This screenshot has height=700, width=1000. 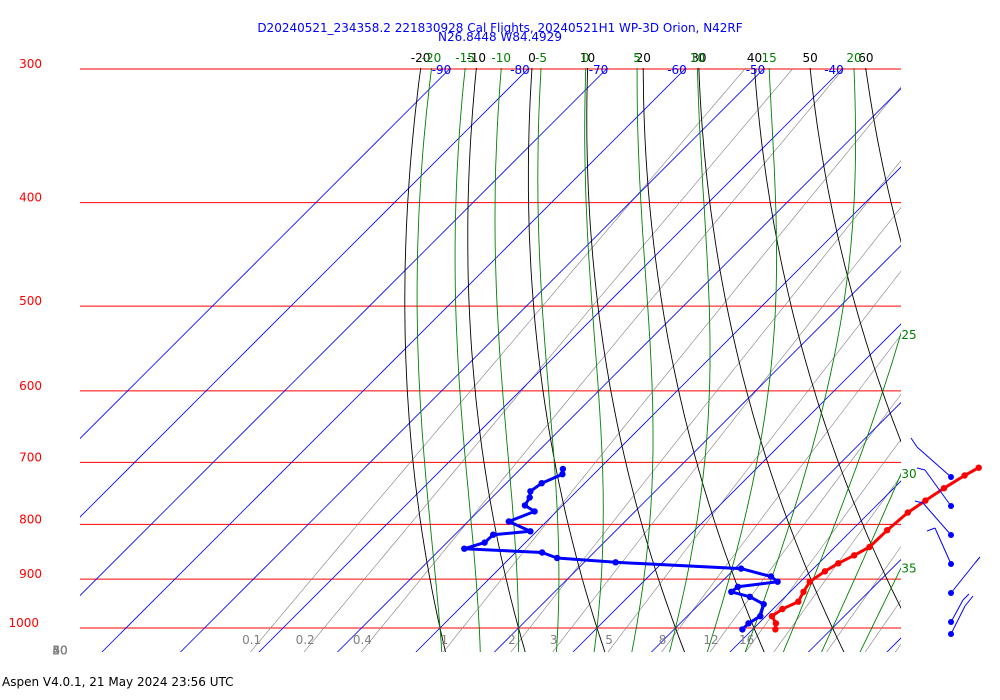 I want to click on mixing-ratio-label: 16, so click(x=746, y=640).